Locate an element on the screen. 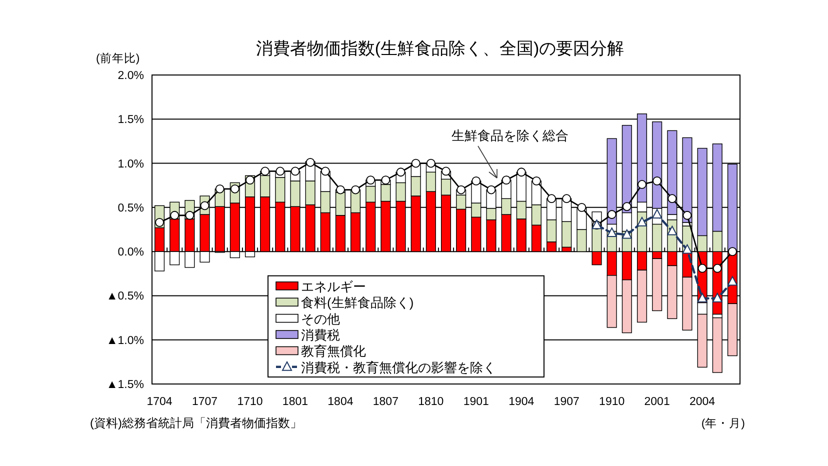 The height and width of the screenshot is (466, 828). y-tick-label: 0.0% is located at coordinates (131, 252).